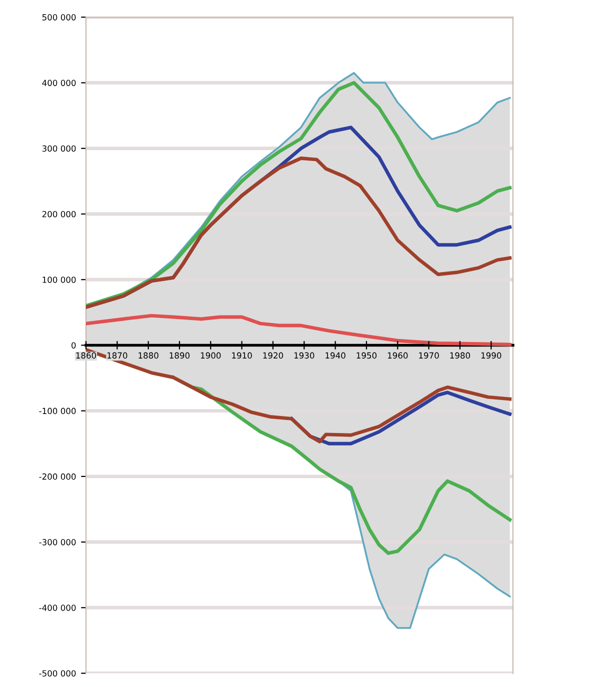 This screenshot has height=687, width=593. What do you see at coordinates (210, 355) in the screenshot?
I see `x-tick-label: 1900` at bounding box center [210, 355].